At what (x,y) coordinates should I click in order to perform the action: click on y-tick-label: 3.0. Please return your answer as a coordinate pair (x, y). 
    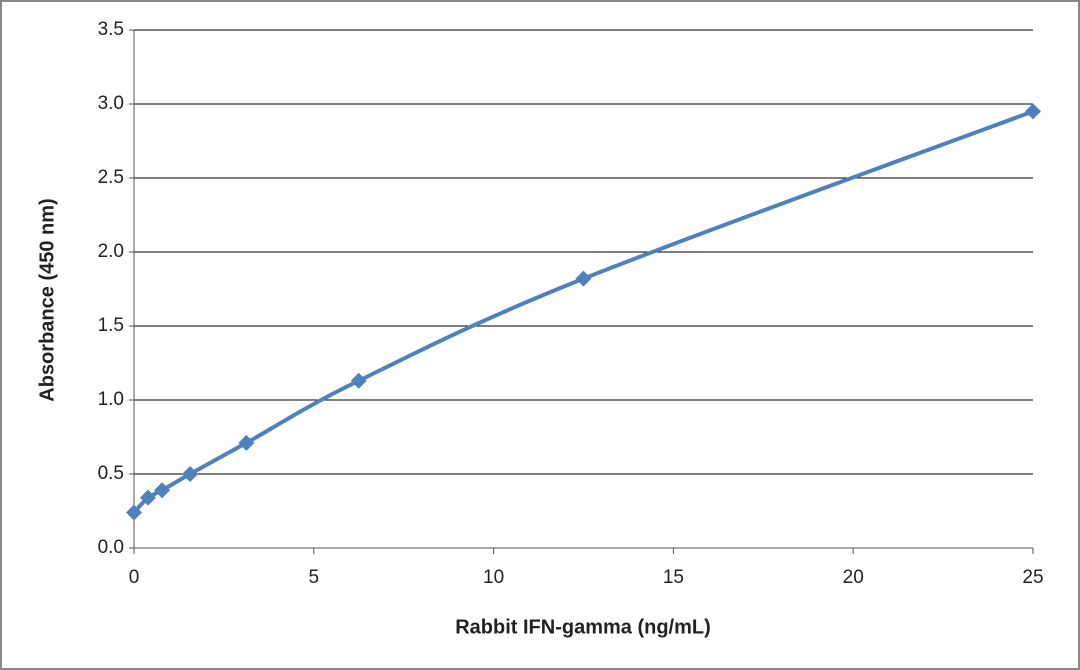
    Looking at the image, I should click on (111, 103).